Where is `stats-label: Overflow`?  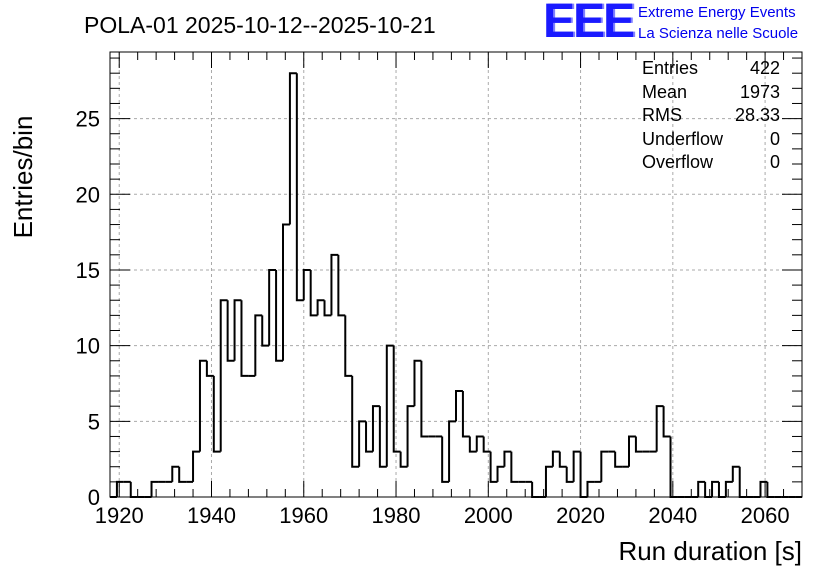 stats-label: Overflow is located at coordinates (678, 162).